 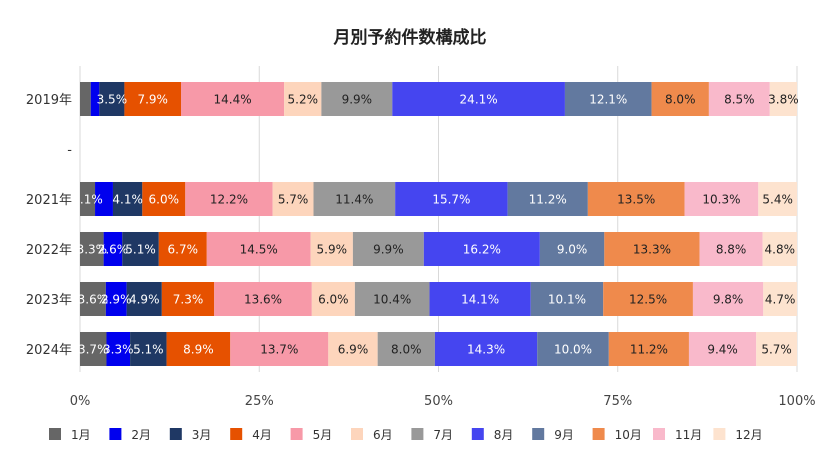 I want to click on legend-label: 12月, so click(x=748, y=435).